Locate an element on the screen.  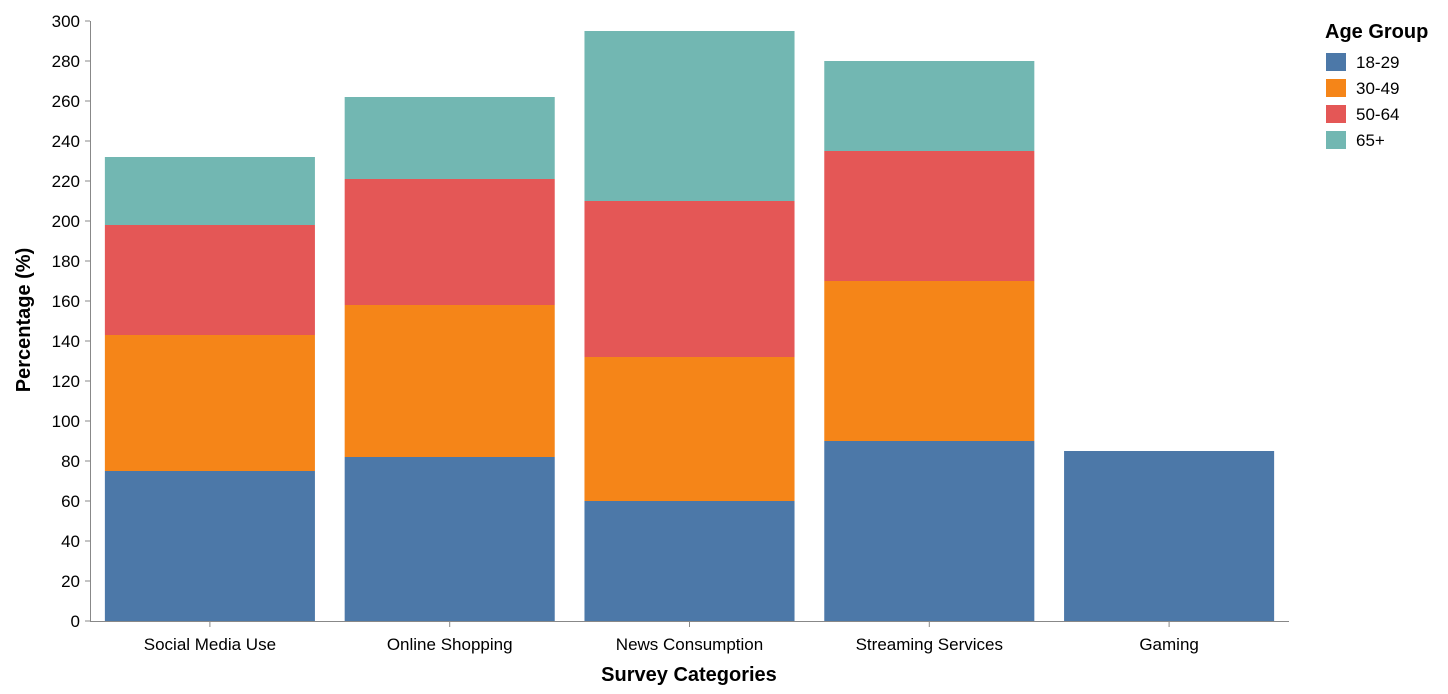
legend-label: 30-49 is located at coordinates (1377, 88).